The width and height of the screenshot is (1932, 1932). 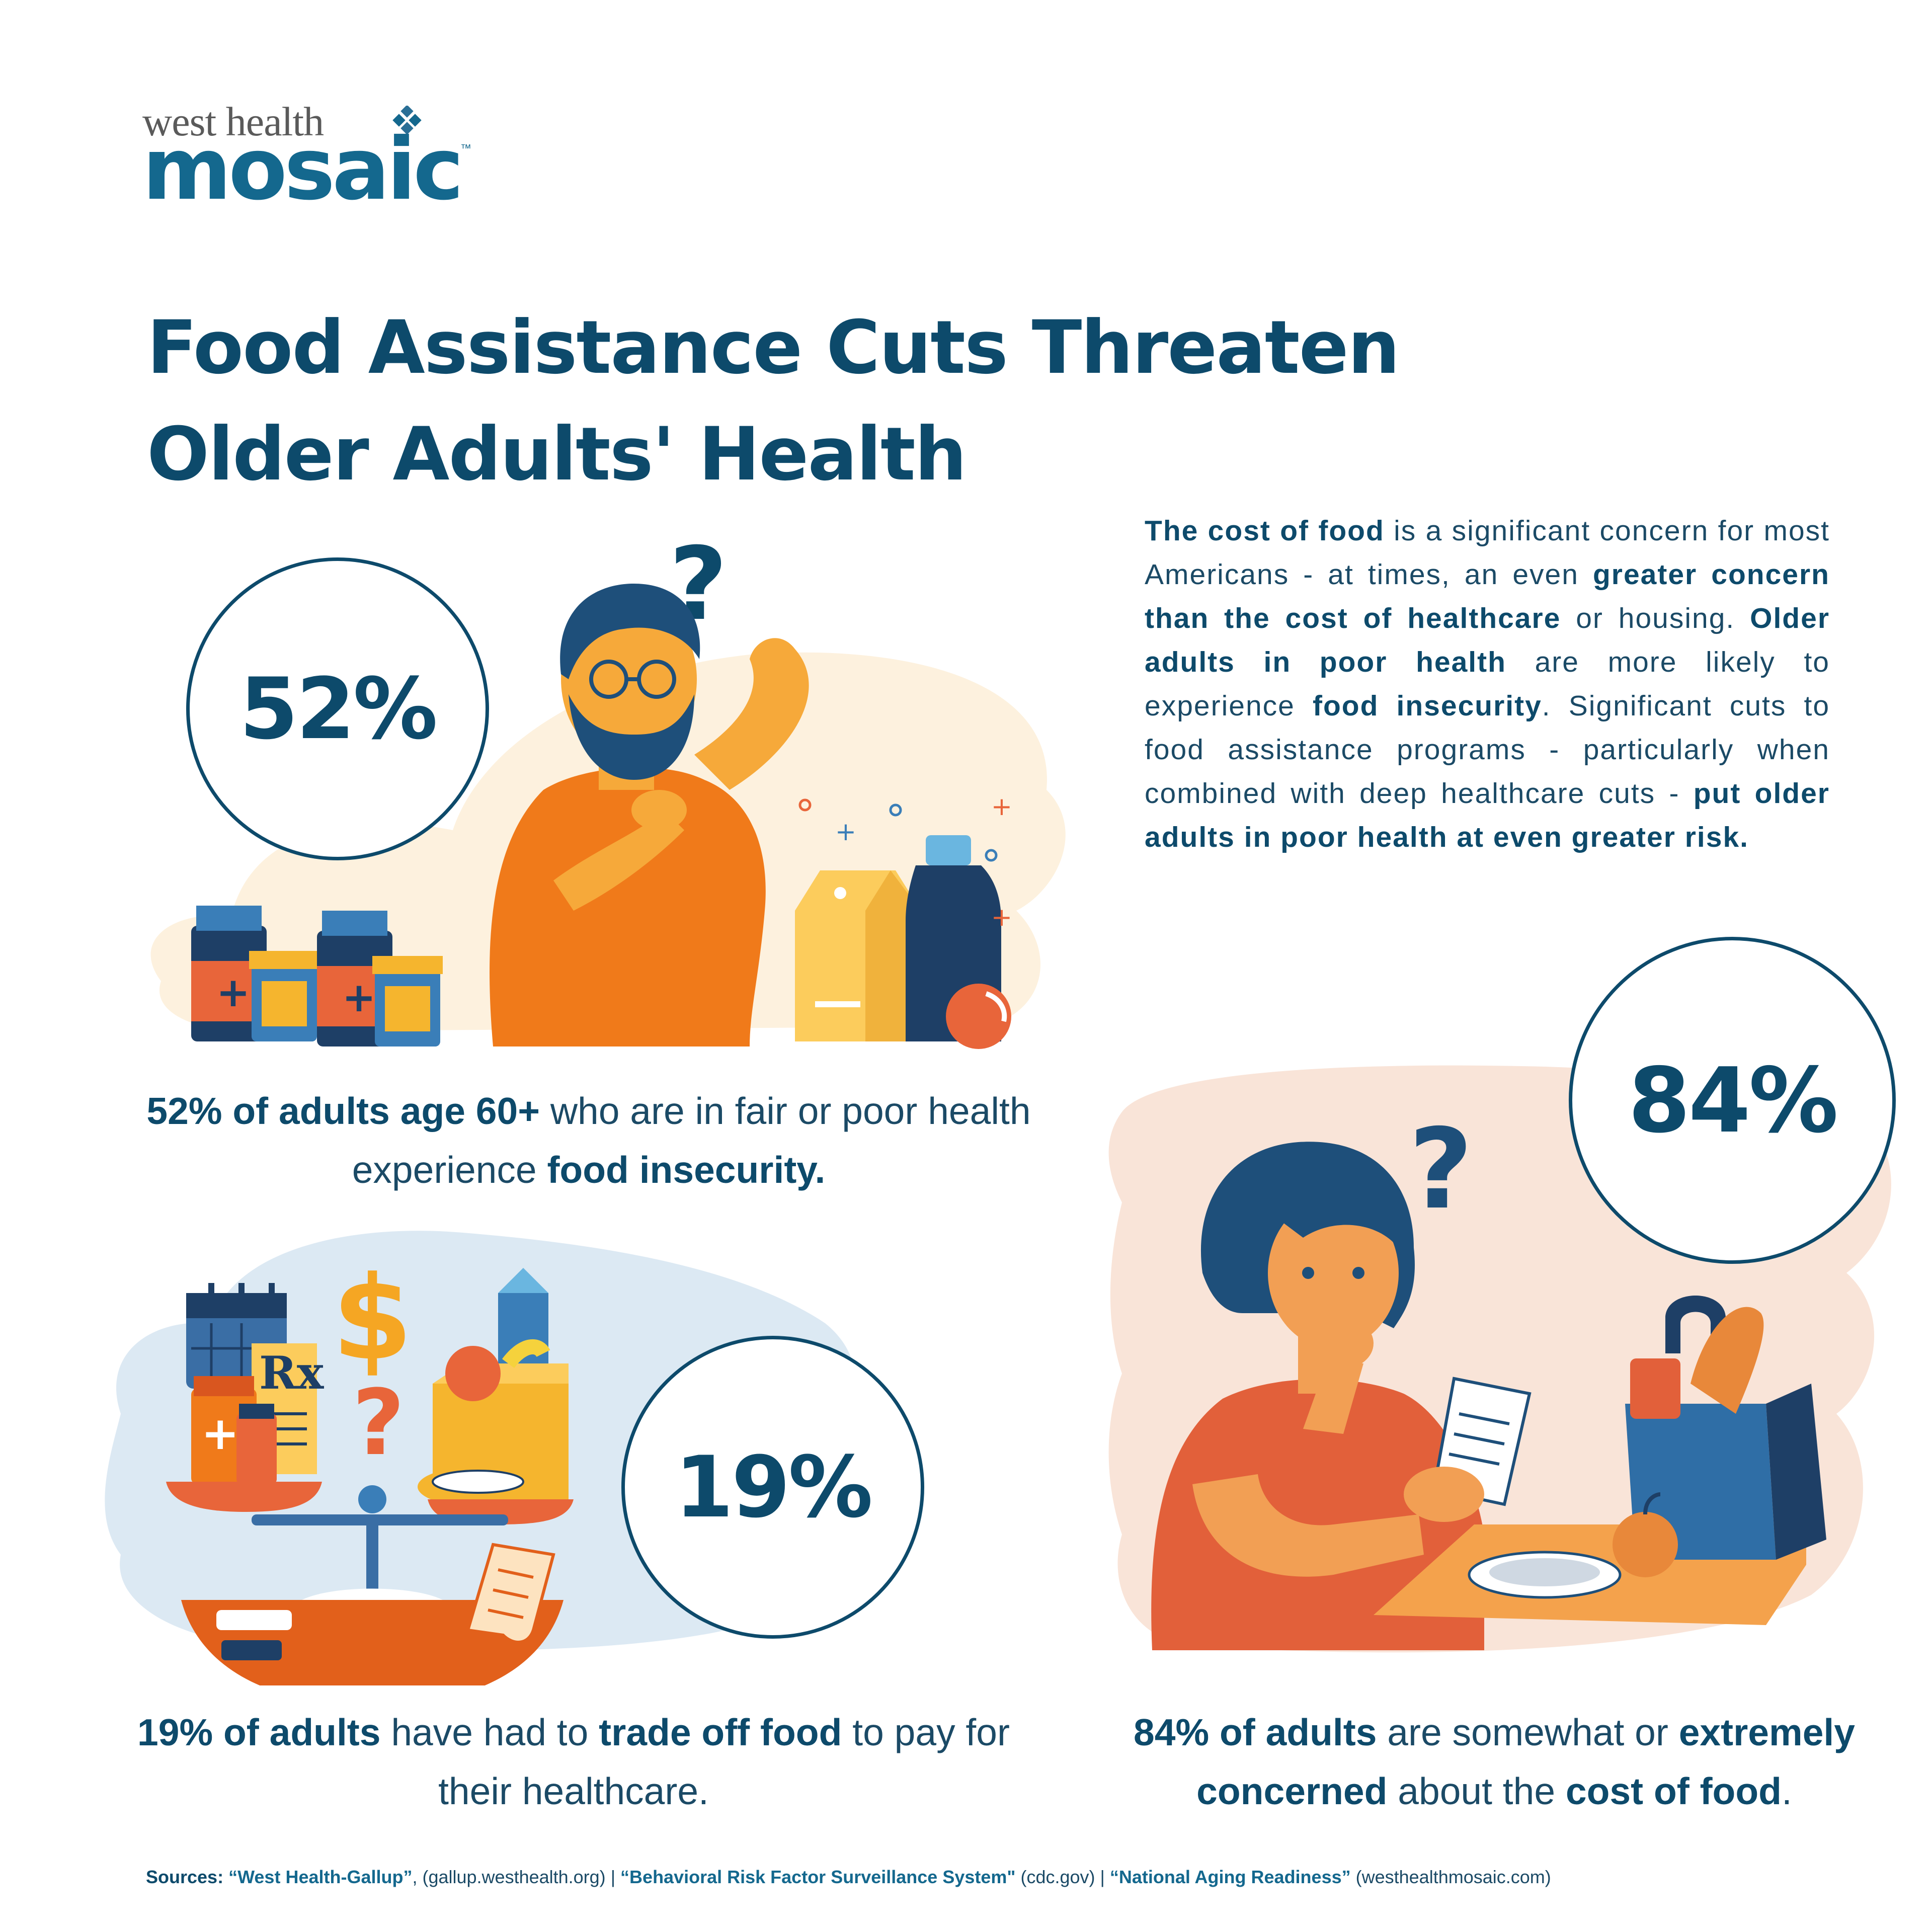 What do you see at coordinates (466, 148) in the screenshot?
I see `logo-tm: ™` at bounding box center [466, 148].